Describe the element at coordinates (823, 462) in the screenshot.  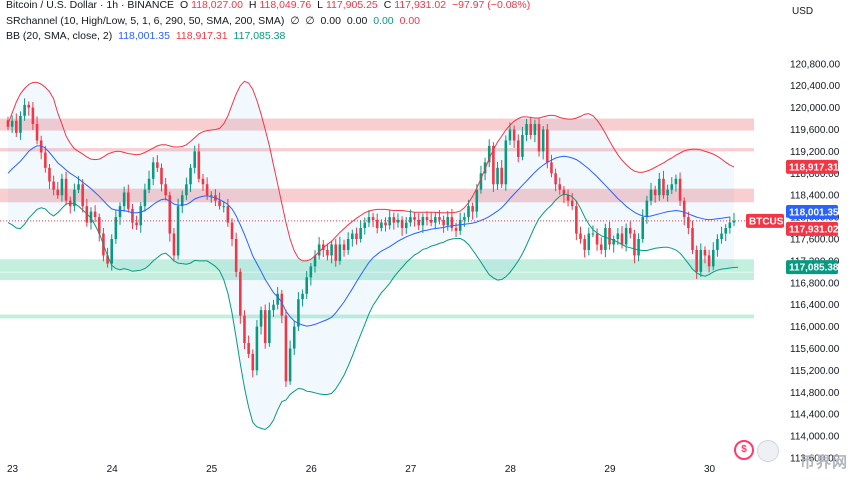
I see `watermark-text: 币界网` at that location.